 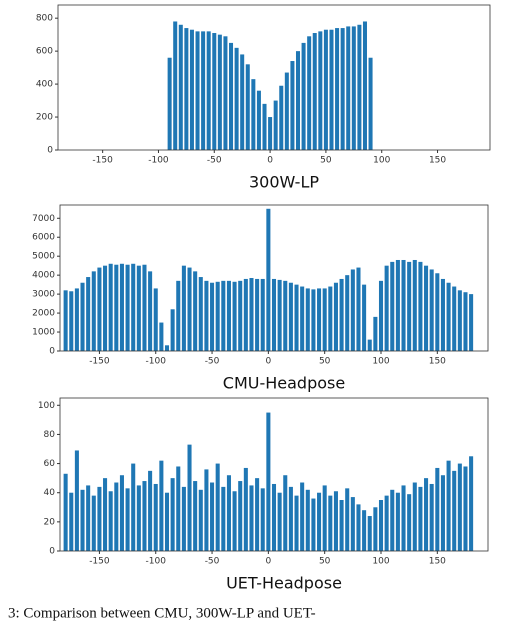 What do you see at coordinates (212, 362) in the screenshot?
I see `x-tick-label: -50` at bounding box center [212, 362].